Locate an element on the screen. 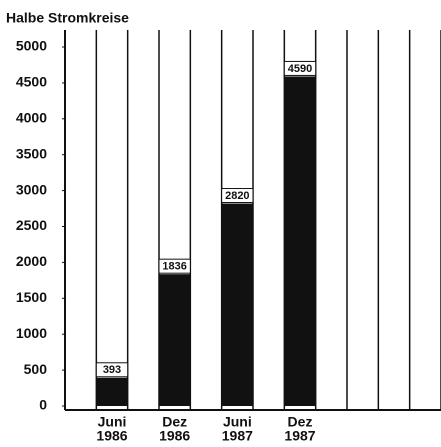 Image resolution: width=441 pixels, height=447 pixels. y-tick-label: 3000 is located at coordinates (31, 189).